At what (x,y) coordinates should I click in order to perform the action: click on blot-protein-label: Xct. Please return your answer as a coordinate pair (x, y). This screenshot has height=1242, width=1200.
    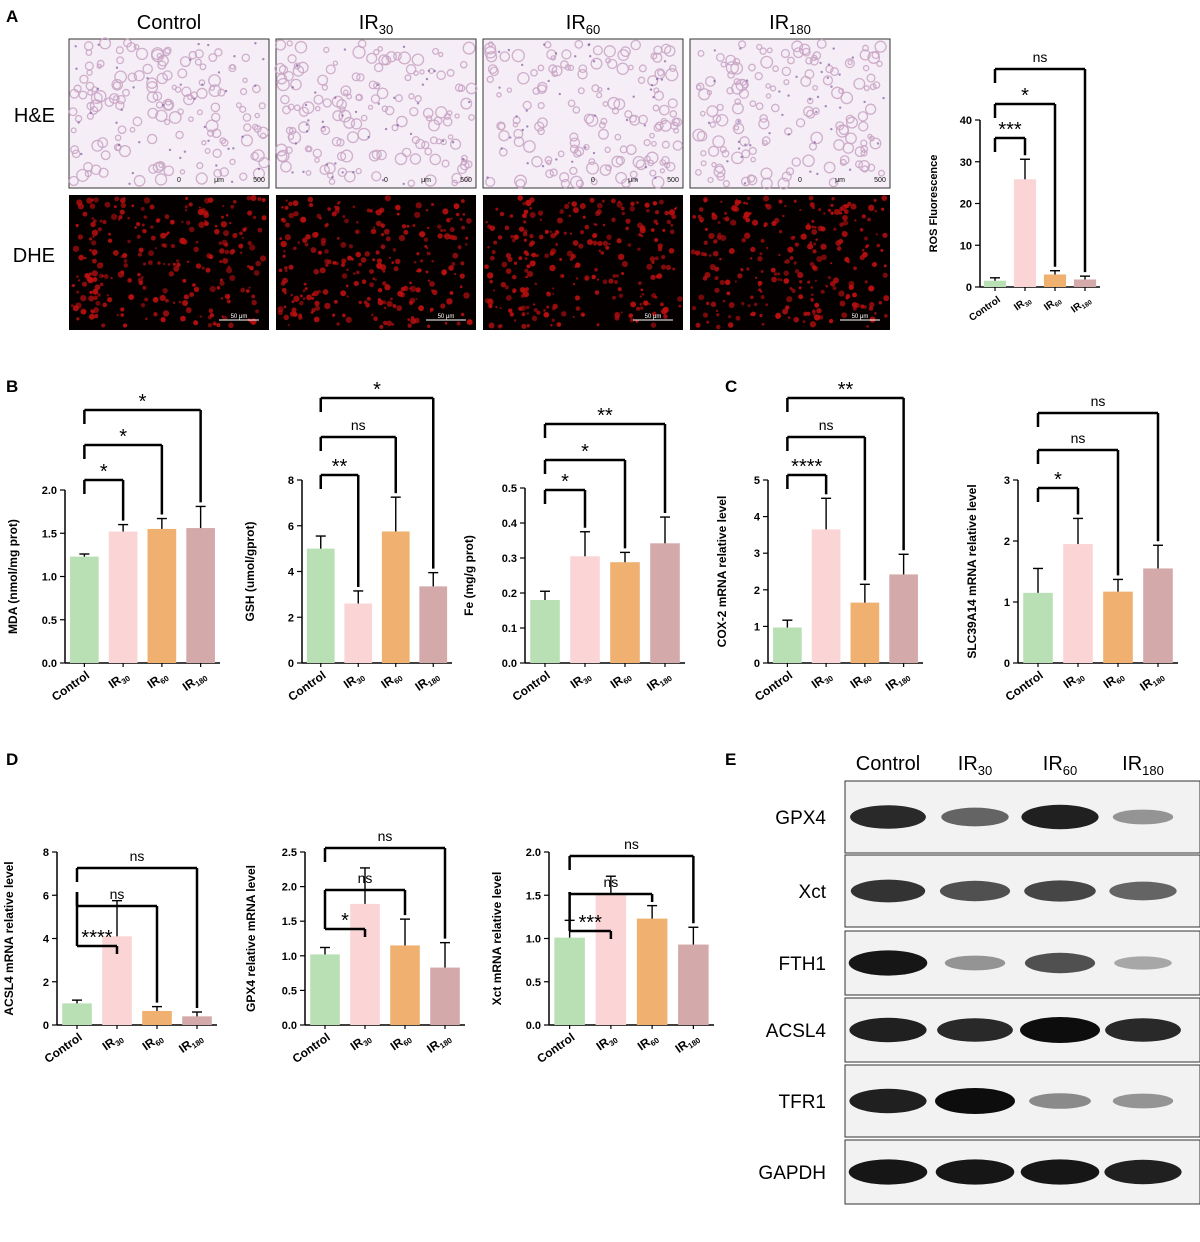
    Looking at the image, I should click on (813, 892).